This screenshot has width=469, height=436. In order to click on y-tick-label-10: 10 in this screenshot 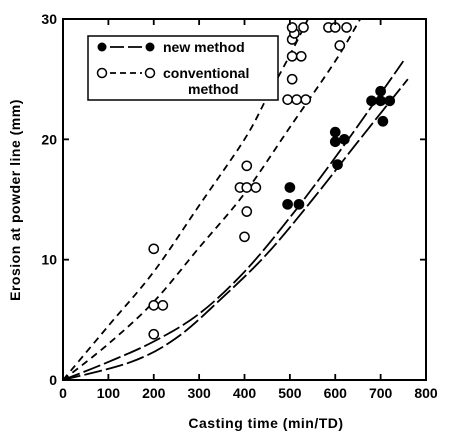, I will do `click(49, 260)`.